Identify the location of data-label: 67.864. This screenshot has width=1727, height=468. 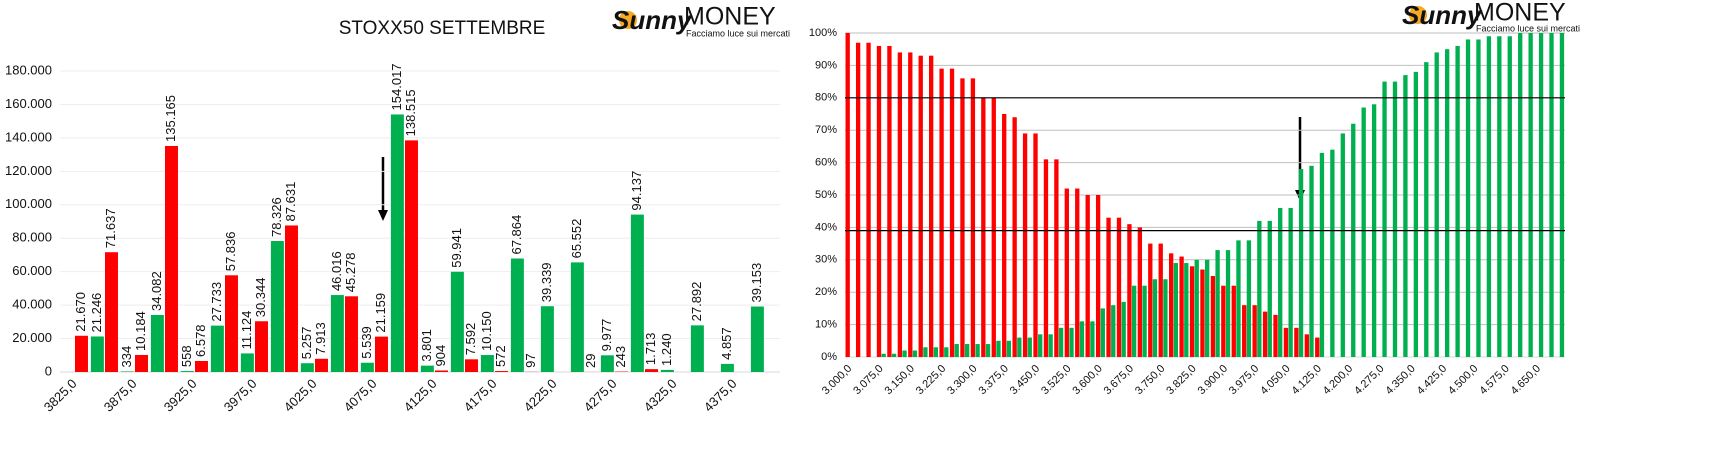
(516, 235).